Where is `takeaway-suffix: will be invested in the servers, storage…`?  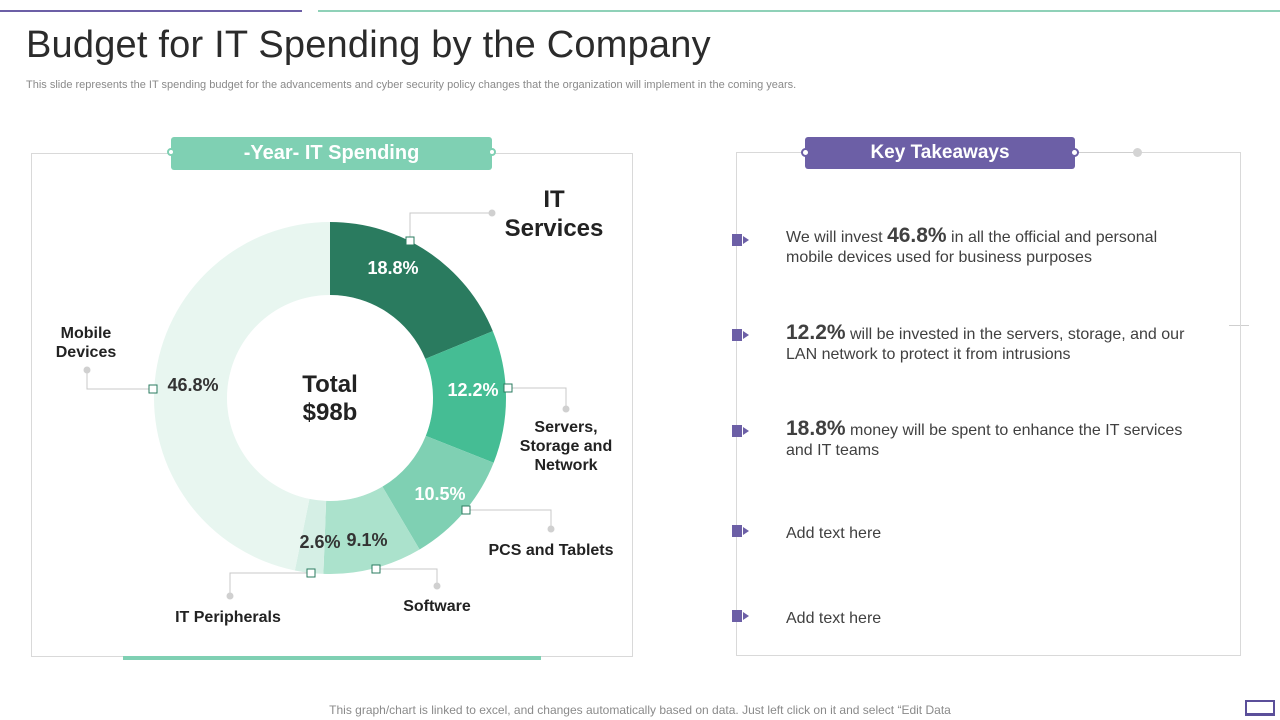
takeaway-suffix: will be invested in the servers, storage… is located at coordinates (985, 344).